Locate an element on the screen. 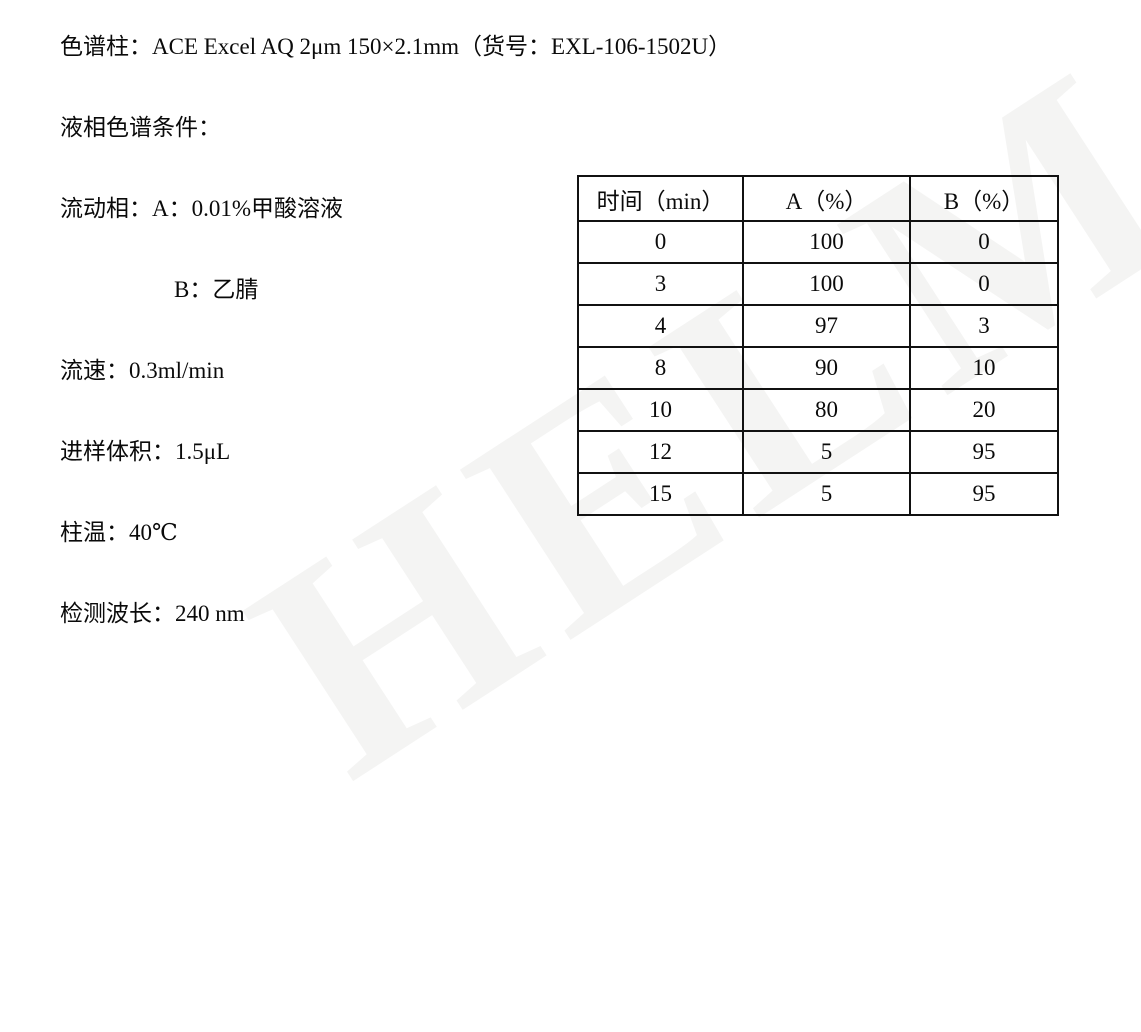 Image resolution: width=1141 pixels, height=1032 pixels. lc-conditions-title: 液相色谱条件： is located at coordinates (140, 127).